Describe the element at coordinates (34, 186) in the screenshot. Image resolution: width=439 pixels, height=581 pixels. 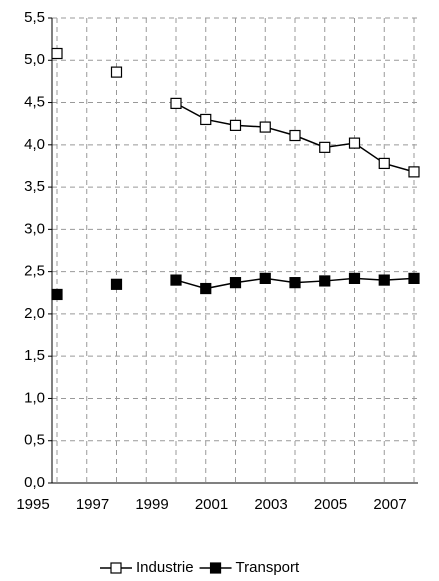
I see `y-tick-label: 3,5` at that location.